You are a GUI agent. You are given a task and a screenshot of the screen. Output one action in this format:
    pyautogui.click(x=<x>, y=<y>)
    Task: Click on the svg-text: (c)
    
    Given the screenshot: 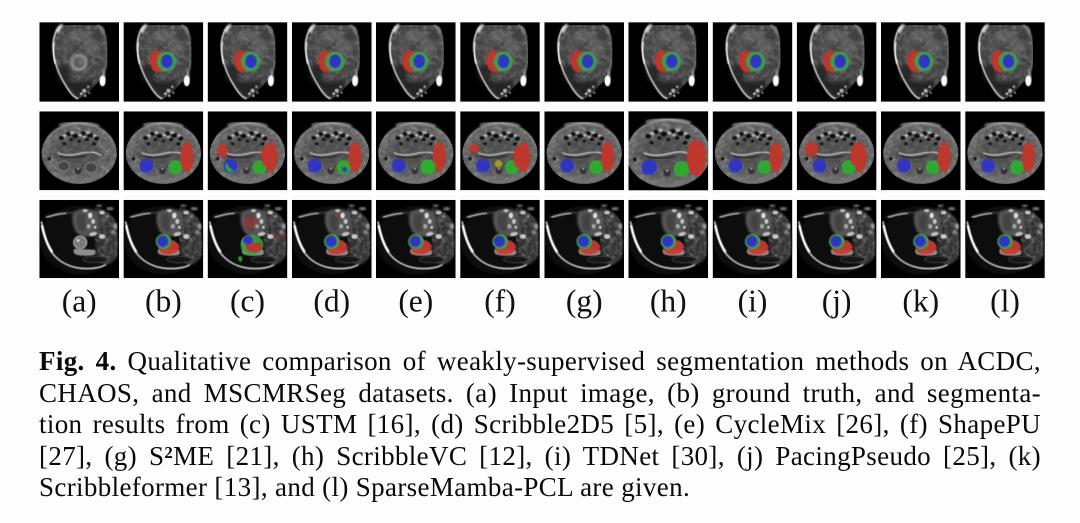 What is the action you would take?
    pyautogui.click(x=247, y=301)
    